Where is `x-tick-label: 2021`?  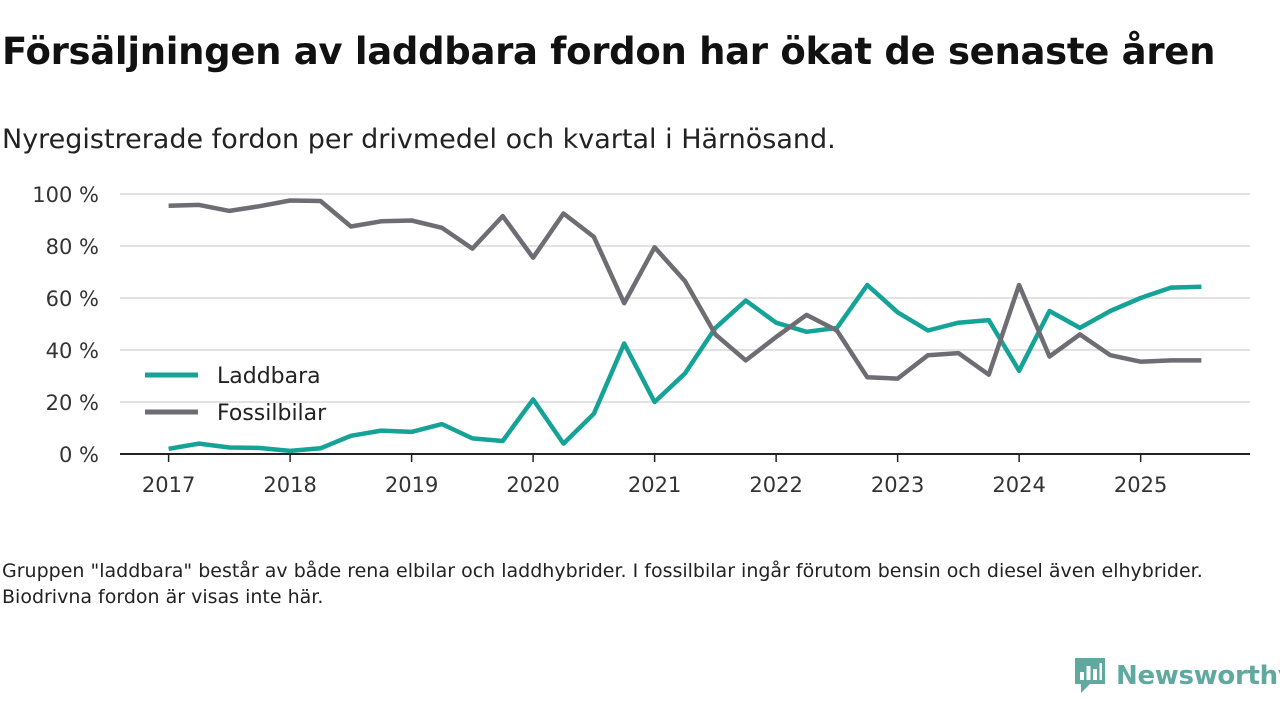 x-tick-label: 2021 is located at coordinates (654, 485).